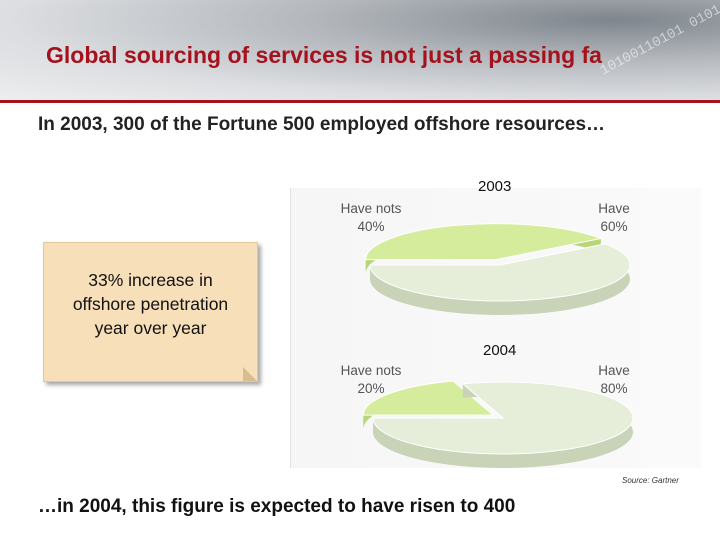 The image size is (720, 540). What do you see at coordinates (428, 398) in the screenshot?
I see `pie-2004-slice-0-have-nots` at bounding box center [428, 398].